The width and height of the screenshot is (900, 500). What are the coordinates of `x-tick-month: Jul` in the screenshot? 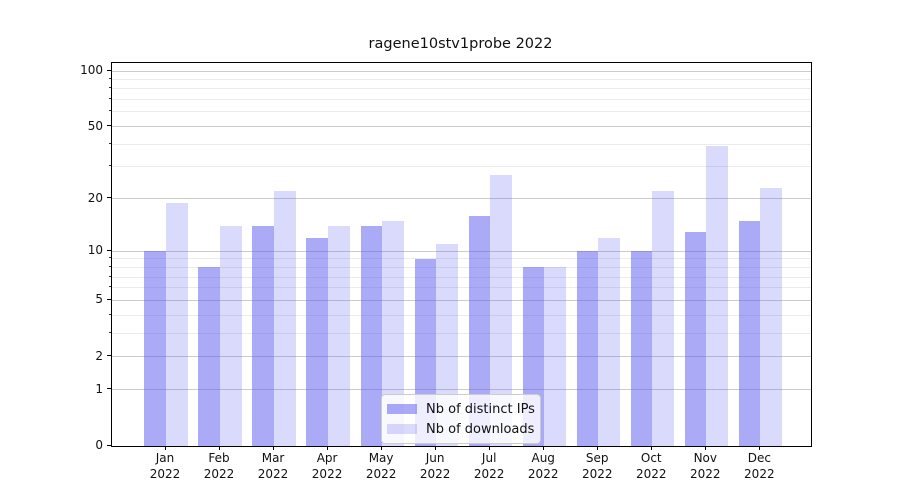 It's located at (489, 458).